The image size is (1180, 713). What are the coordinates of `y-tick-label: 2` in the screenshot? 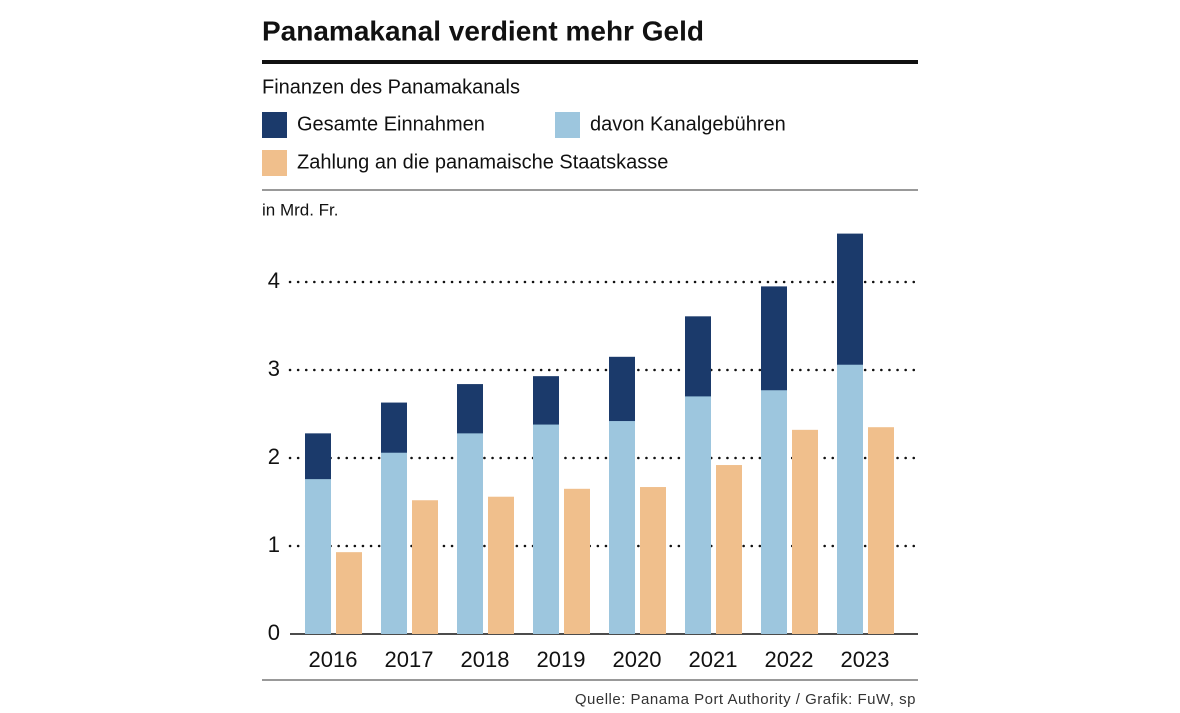 It's located at (274, 456).